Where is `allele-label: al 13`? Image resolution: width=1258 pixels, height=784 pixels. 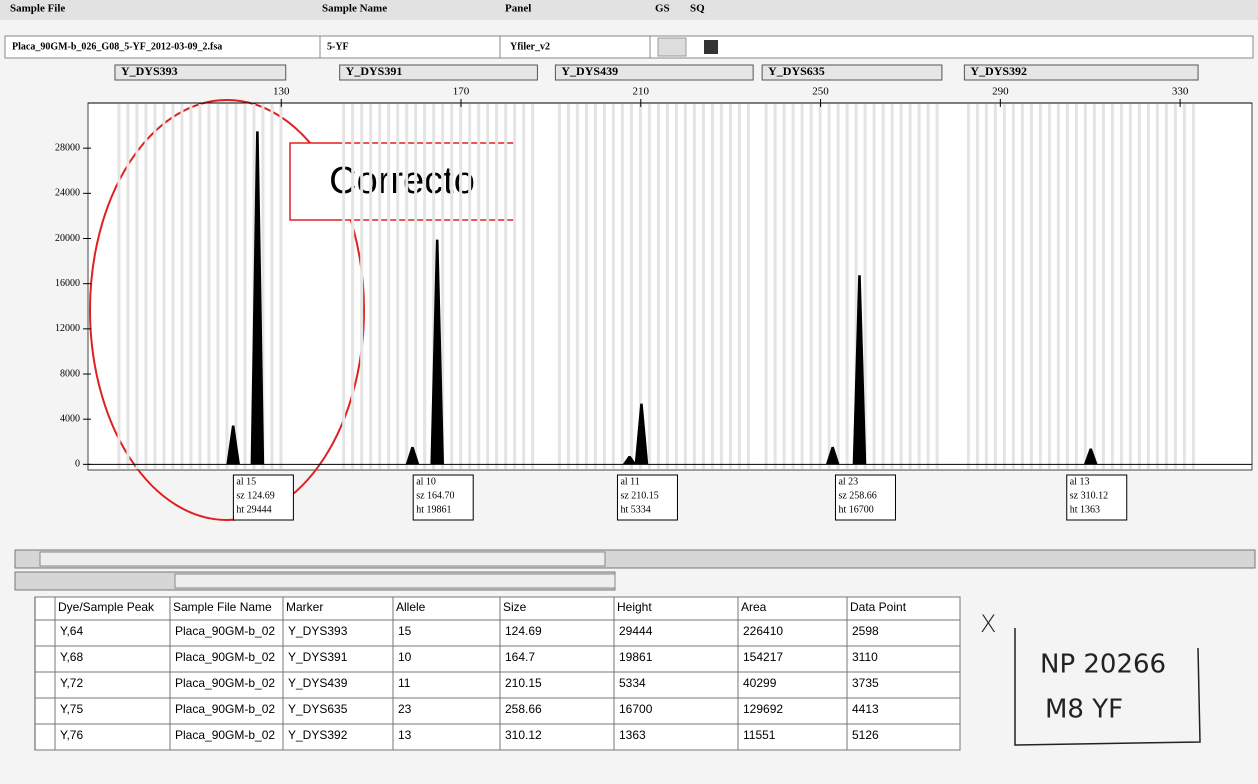
allele-label: al 13 is located at coordinates (1080, 481).